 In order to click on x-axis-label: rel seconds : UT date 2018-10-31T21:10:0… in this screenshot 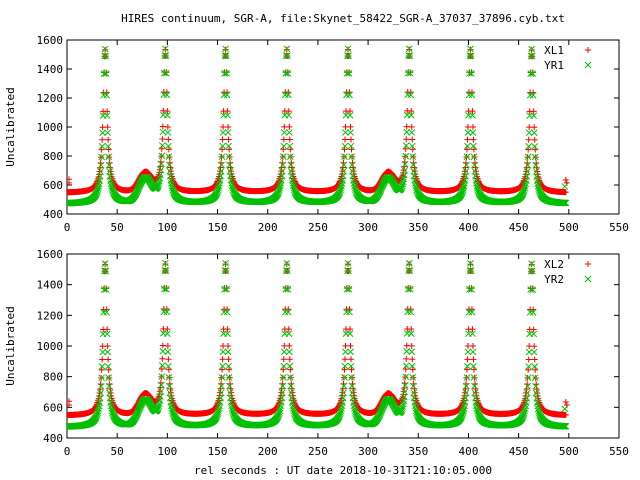, I will do `click(343, 470)`.